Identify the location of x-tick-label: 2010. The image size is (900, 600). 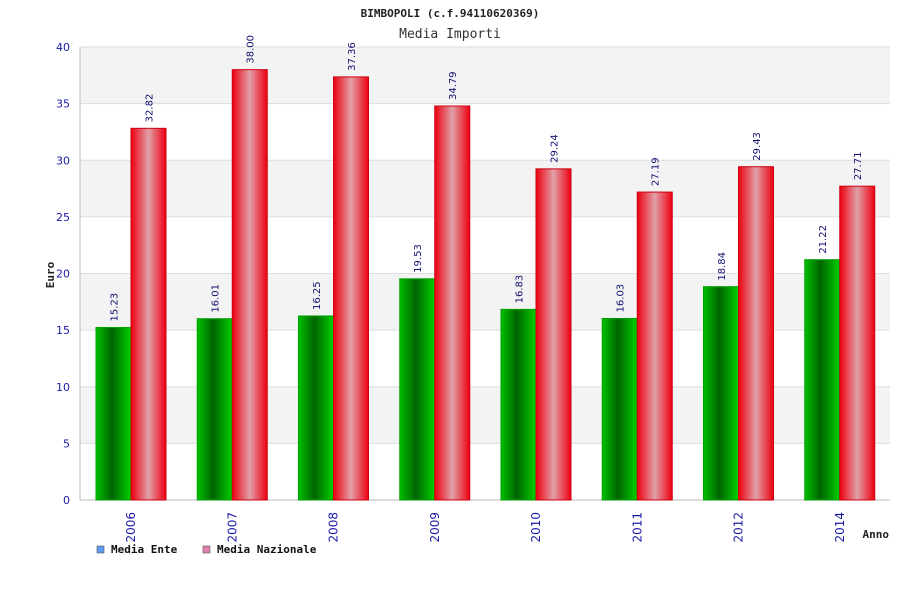
(536, 527).